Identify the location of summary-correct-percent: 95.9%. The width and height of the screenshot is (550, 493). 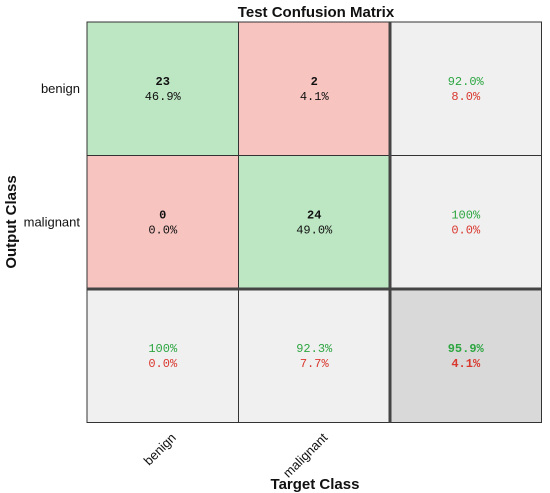
(466, 349).